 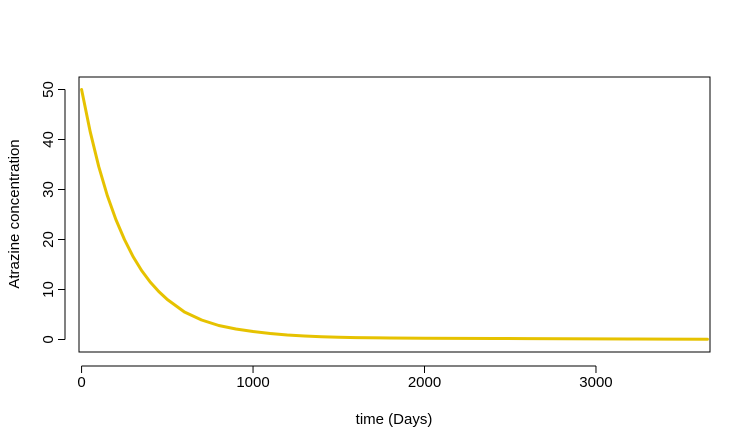 I want to click on y-tick-label: 40, so click(x=48, y=139).